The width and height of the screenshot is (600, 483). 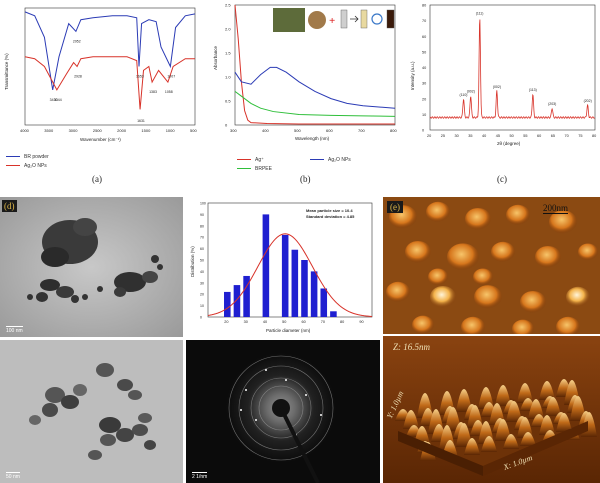 What do you see at coordinates (122, 130) in the screenshot?
I see `ftir-xtick: 2000` at bounding box center [122, 130].